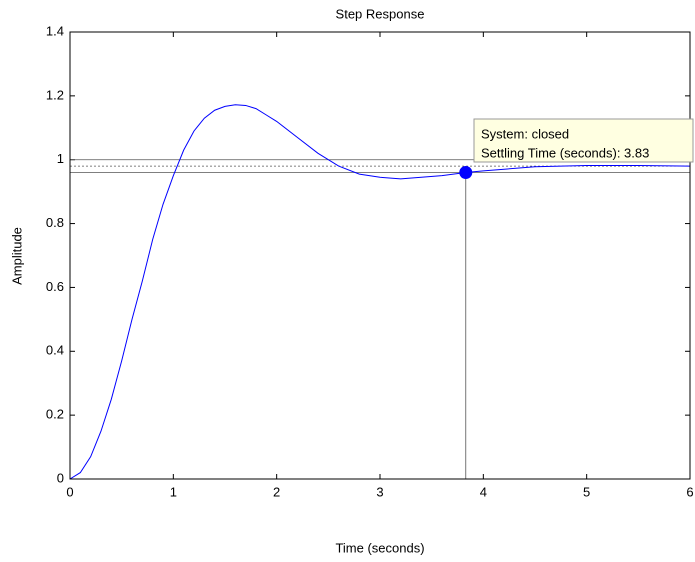 The width and height of the screenshot is (695, 562). I want to click on x-tick-label: 2, so click(276, 491).